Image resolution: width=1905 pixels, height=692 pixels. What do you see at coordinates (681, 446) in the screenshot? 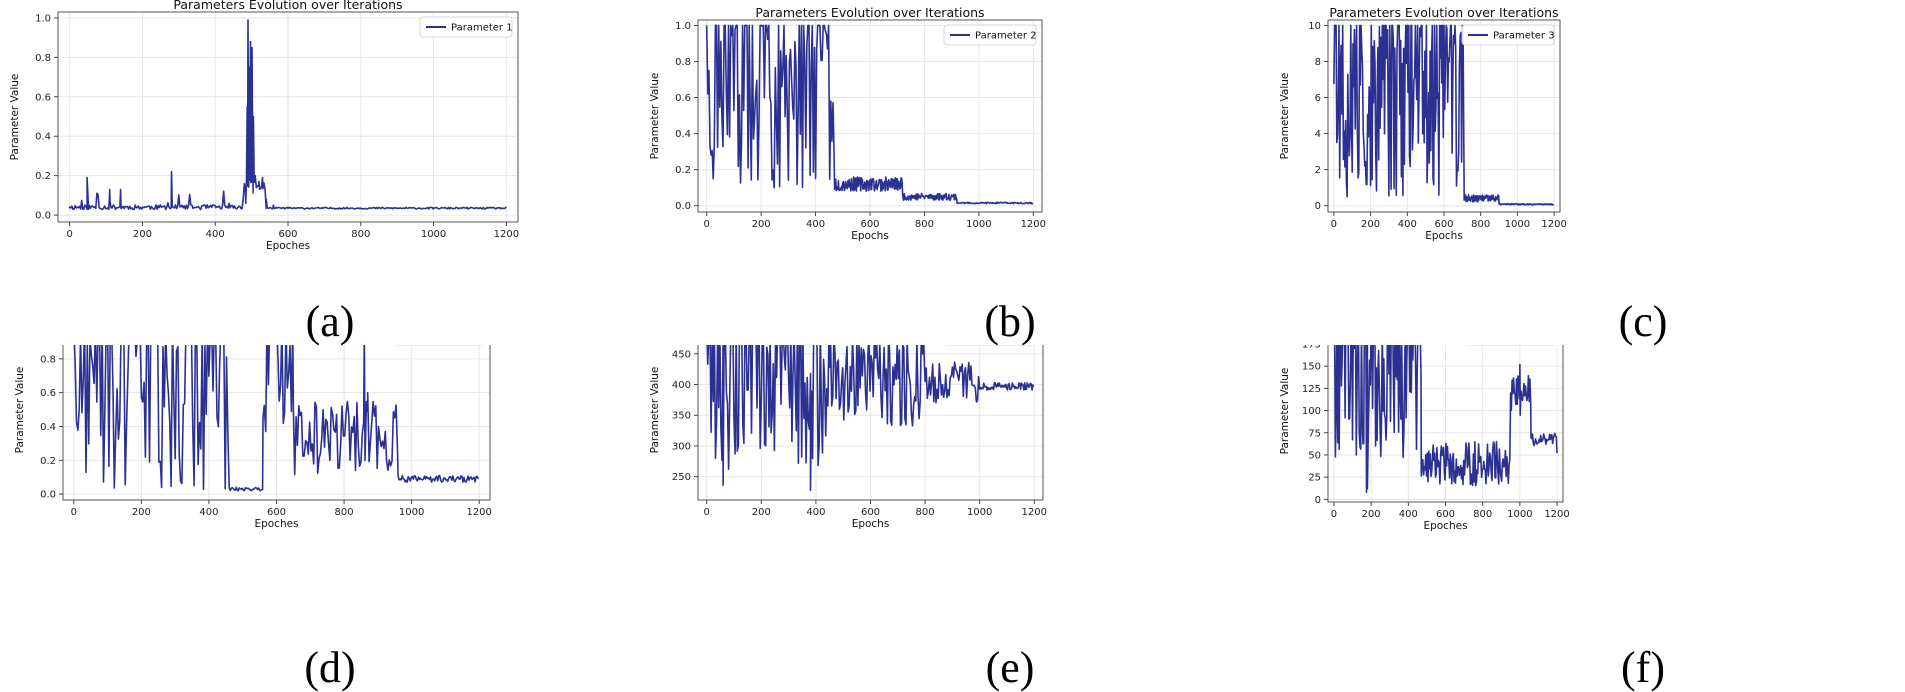
I see `y-tick-label: 300` at bounding box center [681, 446].